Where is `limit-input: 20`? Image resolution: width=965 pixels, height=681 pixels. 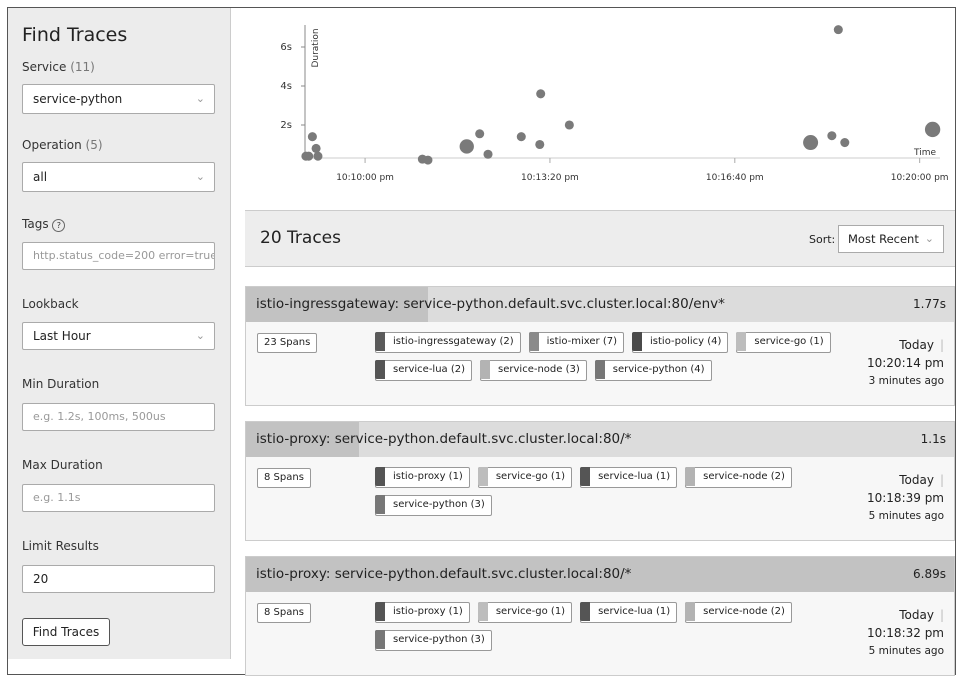 limit-input: 20 is located at coordinates (118, 579).